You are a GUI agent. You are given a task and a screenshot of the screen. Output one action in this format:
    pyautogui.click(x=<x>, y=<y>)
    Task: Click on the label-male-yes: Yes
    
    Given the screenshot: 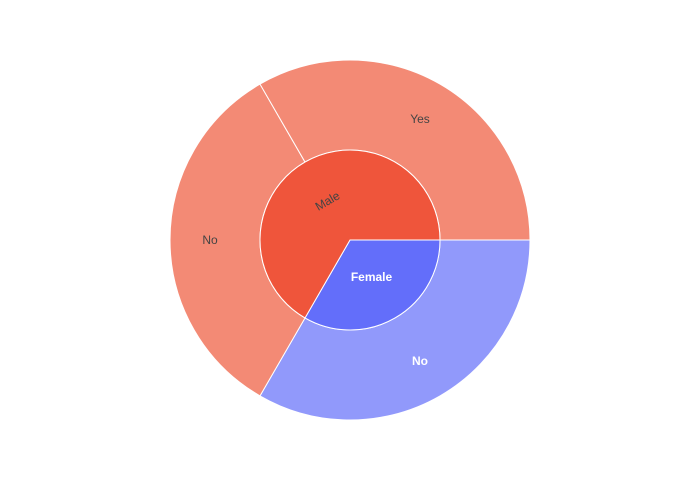 What is the action you would take?
    pyautogui.click(x=420, y=119)
    